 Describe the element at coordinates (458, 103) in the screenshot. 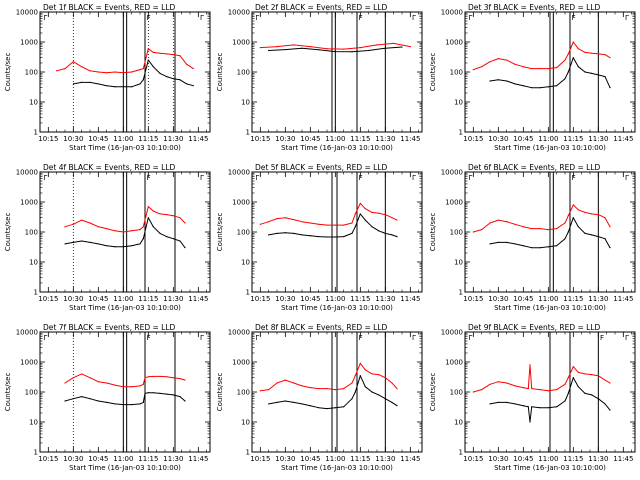

I see `y-tick-label: 10` at that location.